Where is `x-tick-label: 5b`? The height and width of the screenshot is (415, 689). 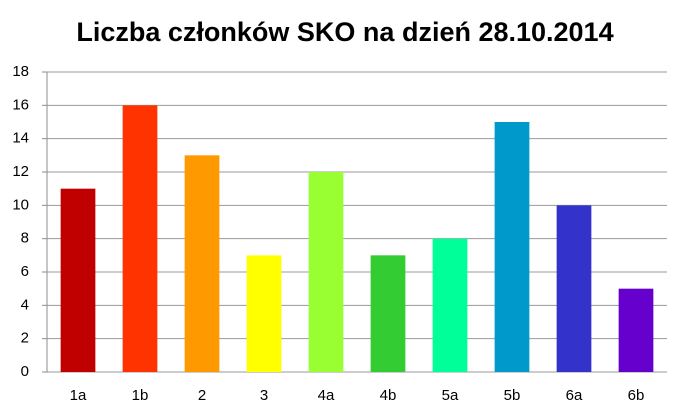 x-tick-label: 5b is located at coordinates (512, 395).